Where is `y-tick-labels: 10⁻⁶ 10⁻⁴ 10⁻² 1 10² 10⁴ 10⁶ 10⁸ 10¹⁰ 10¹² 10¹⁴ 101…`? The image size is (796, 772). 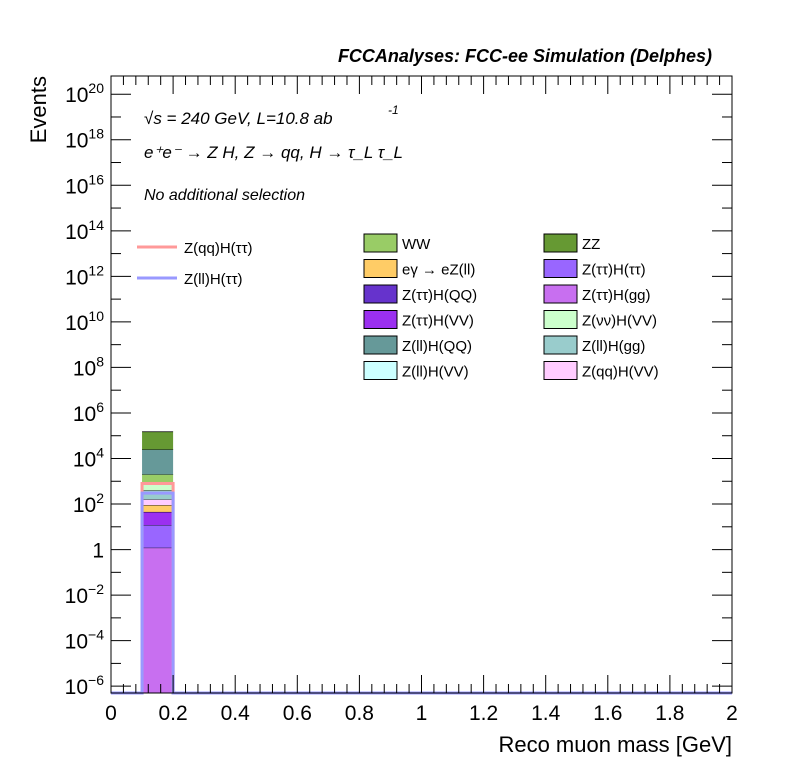
y-tick-labels: 10⁻⁶ 10⁻⁴ 10⁻² 1 10² 10⁴ 10⁶ 10⁸ 10¹⁰ 10¹² 10¹⁴ 101… is located at coordinates (85, 389).